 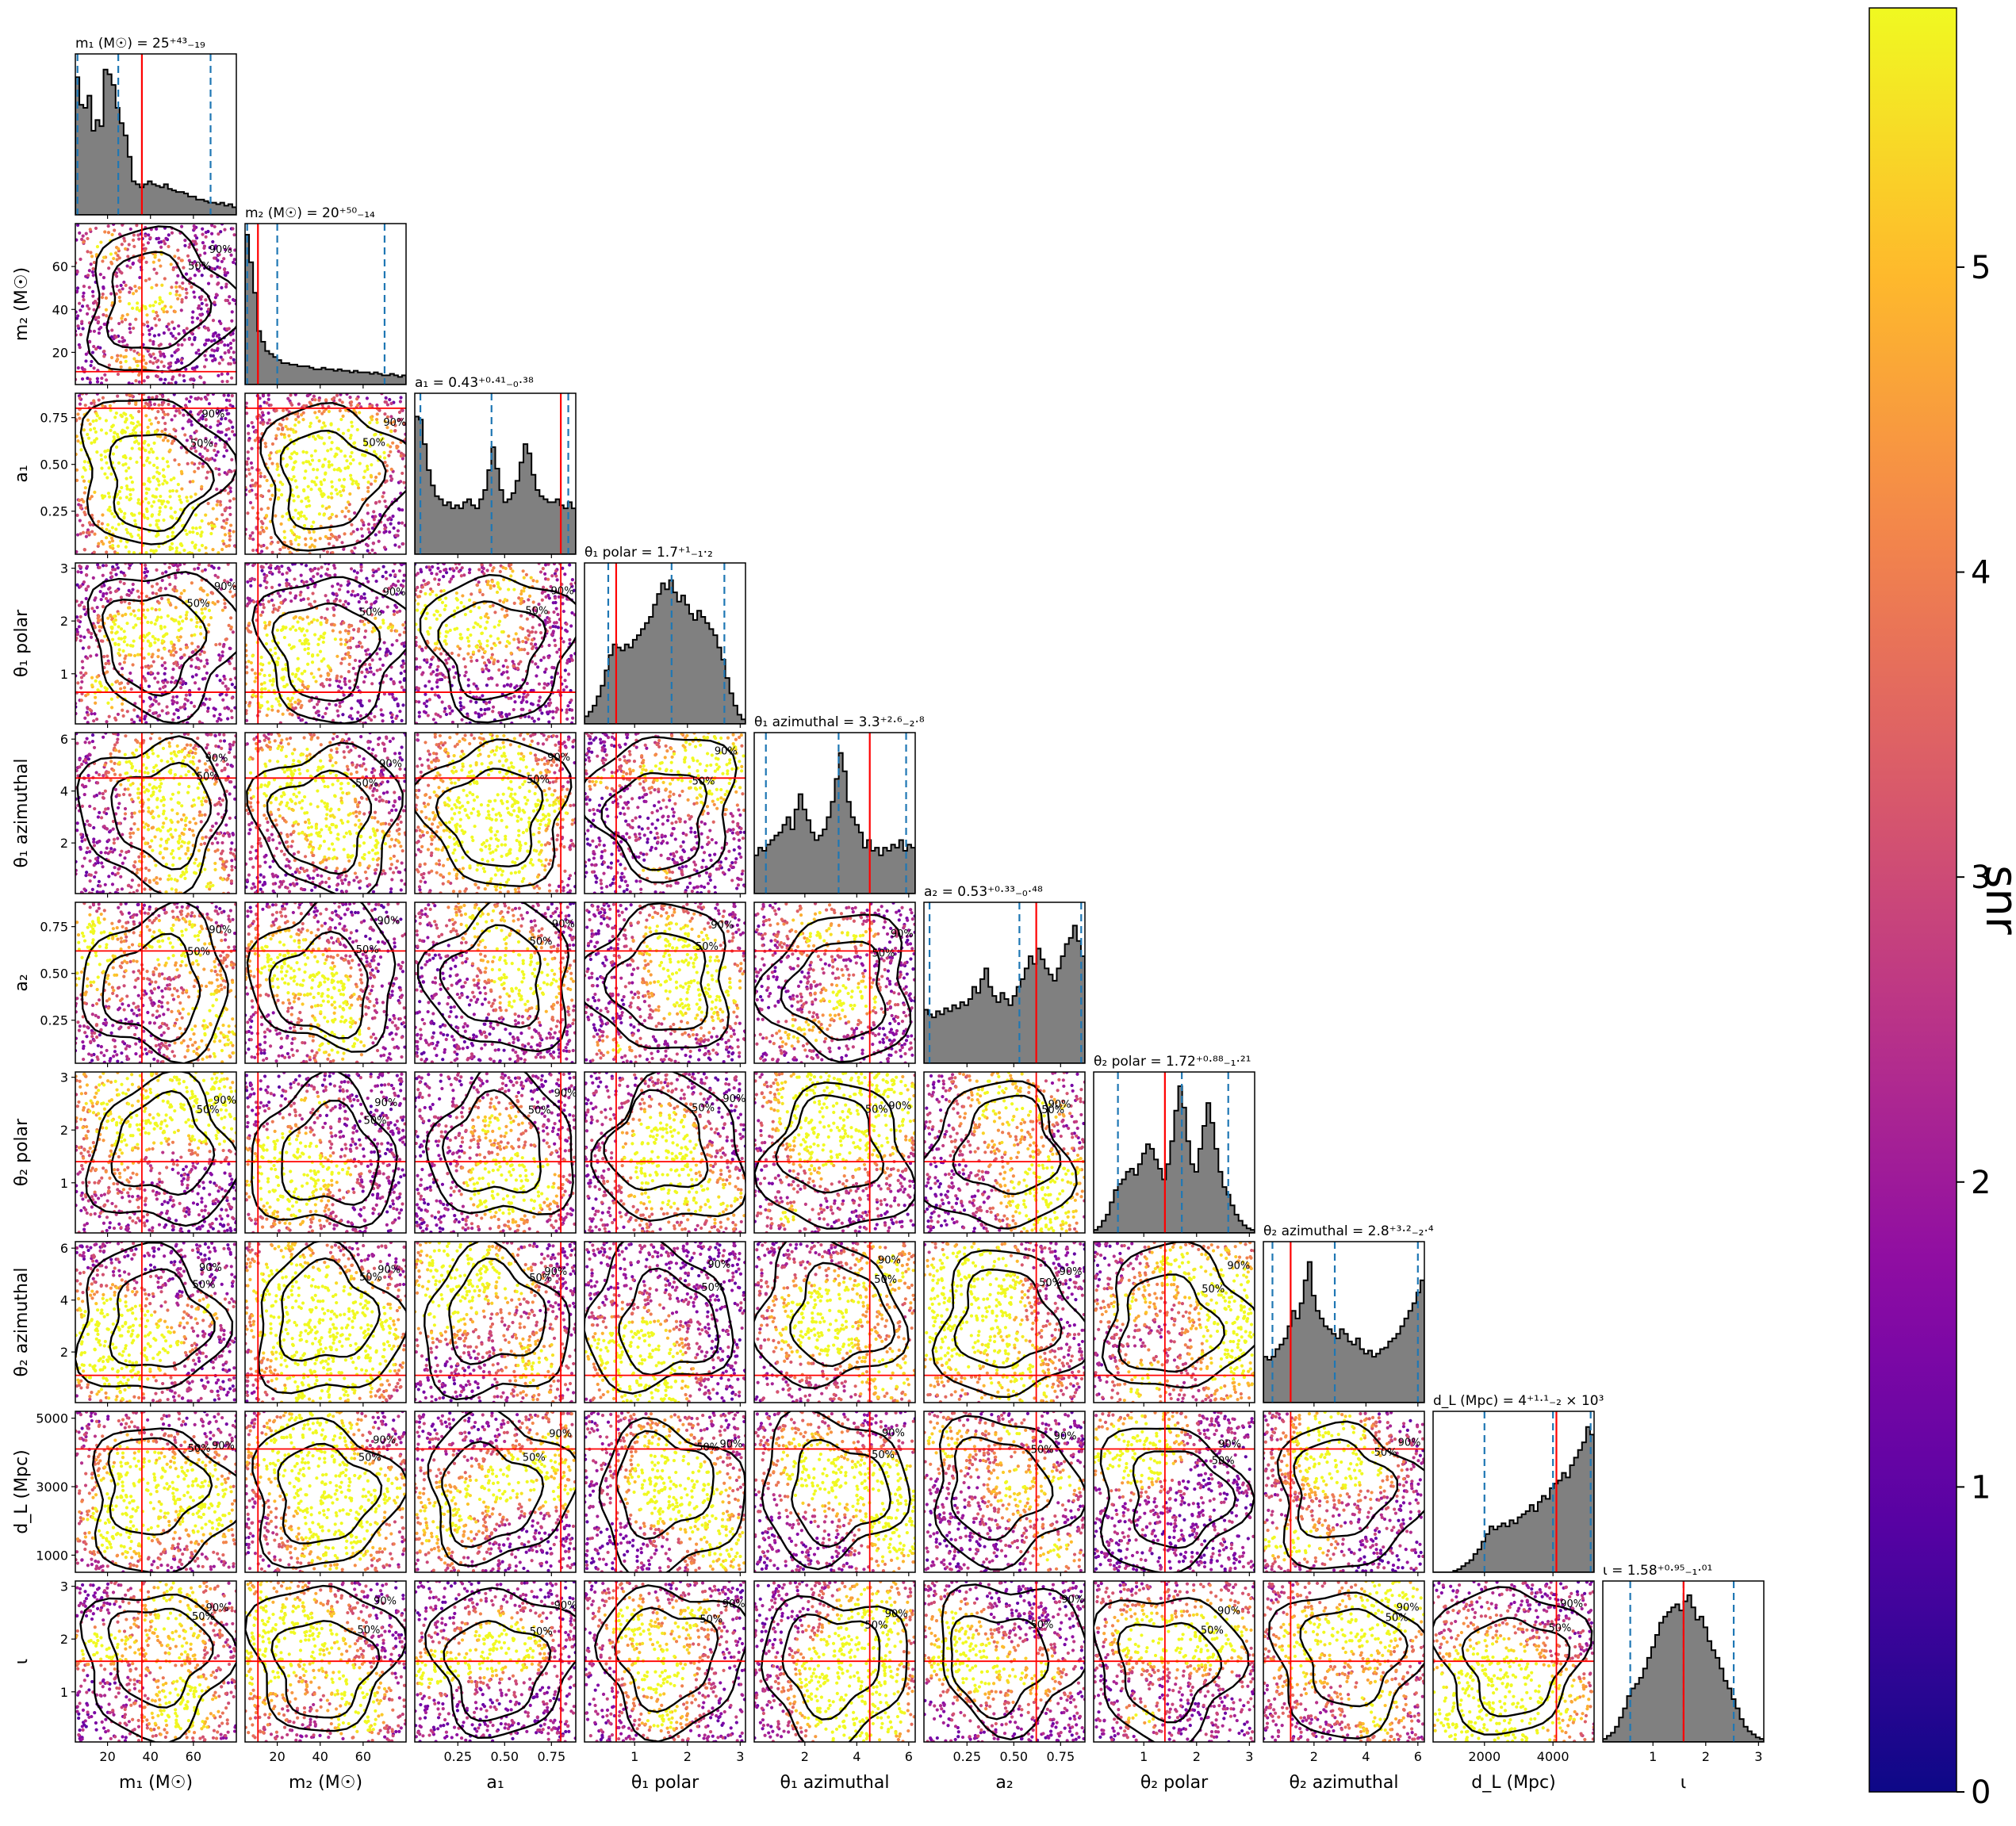 I want to click on scatter-panel-m1-vs-theta1_polar, so click(x=154, y=645).